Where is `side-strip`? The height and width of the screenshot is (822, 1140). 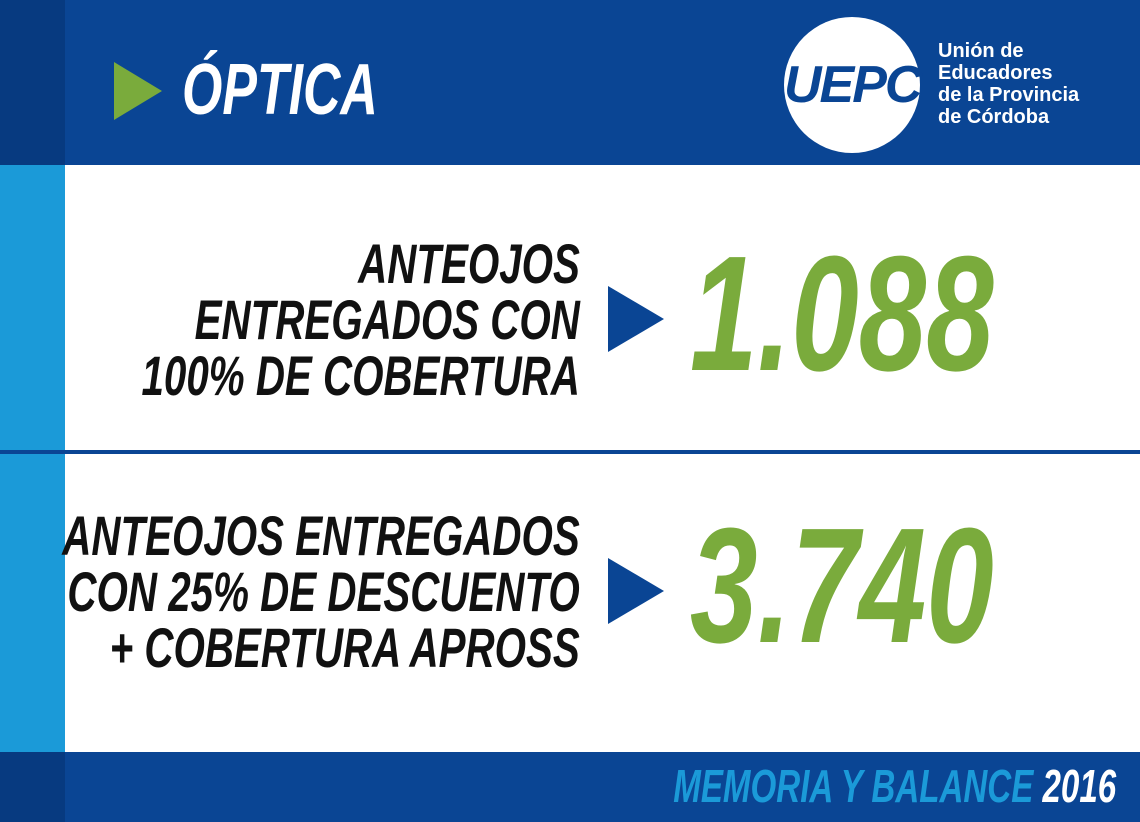
side-strip is located at coordinates (32, 458).